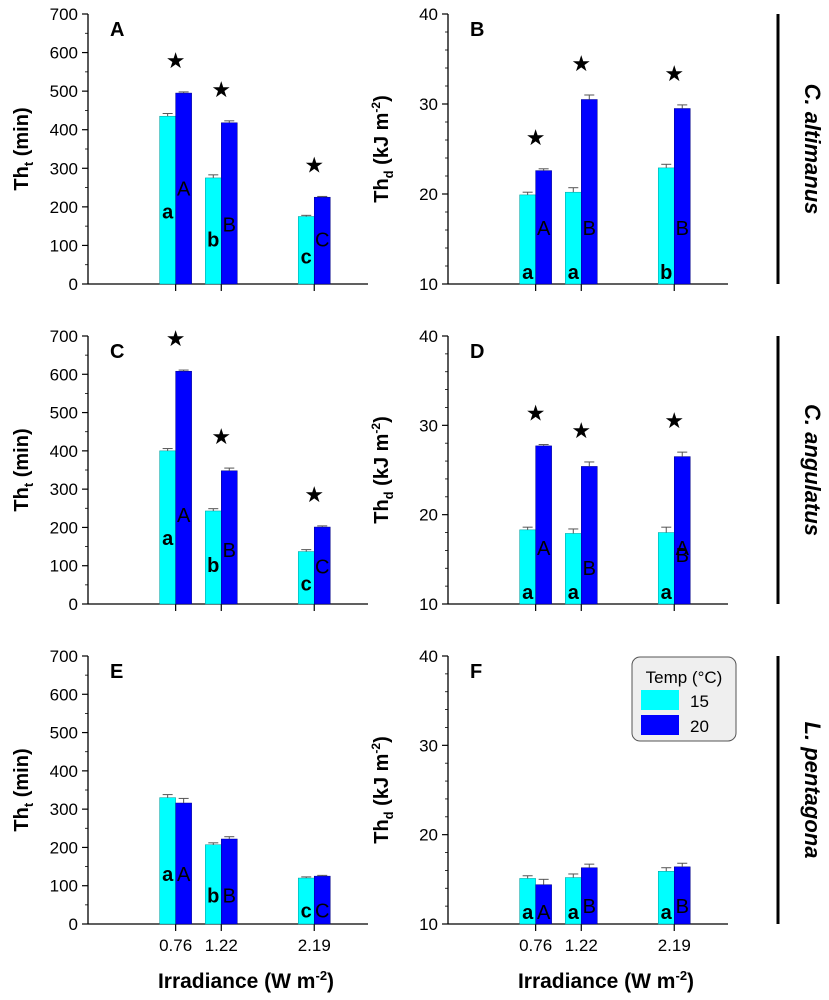  Describe the element at coordinates (306, 258) in the screenshot. I see `sig-letter: c` at that location.